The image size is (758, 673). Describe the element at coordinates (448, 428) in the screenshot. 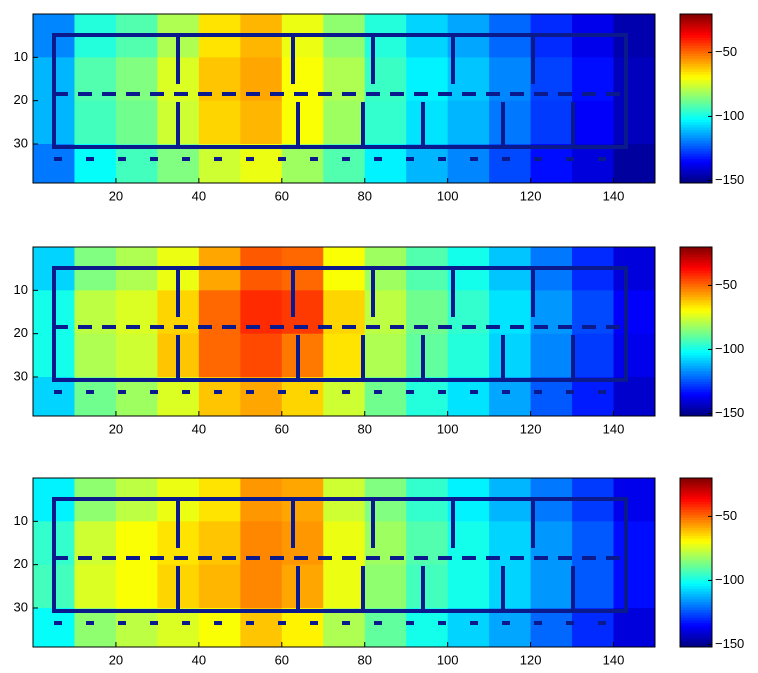

I see `x-tick-label: 100` at that location.